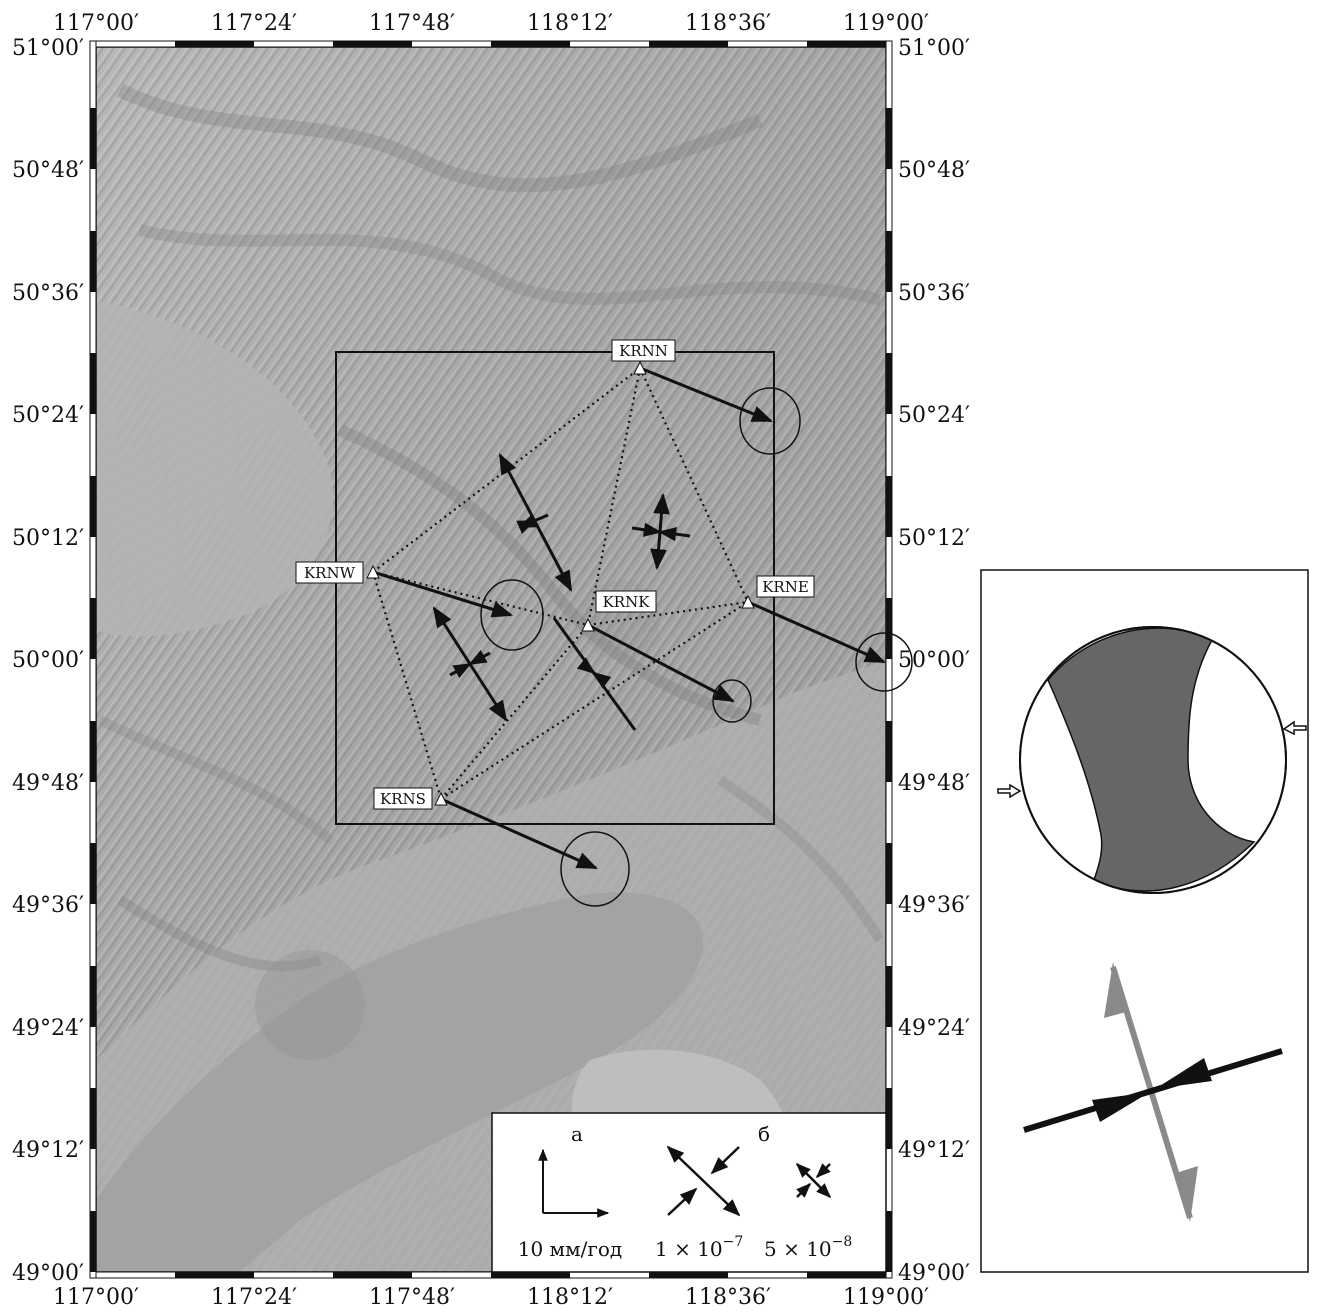  I want to click on strain-cross-west, so click(470, 664).